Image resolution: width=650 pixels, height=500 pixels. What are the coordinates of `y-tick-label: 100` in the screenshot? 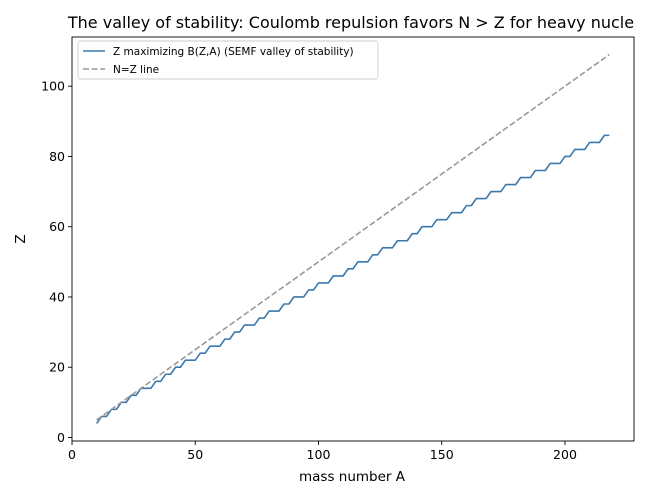 It's located at (53, 86).